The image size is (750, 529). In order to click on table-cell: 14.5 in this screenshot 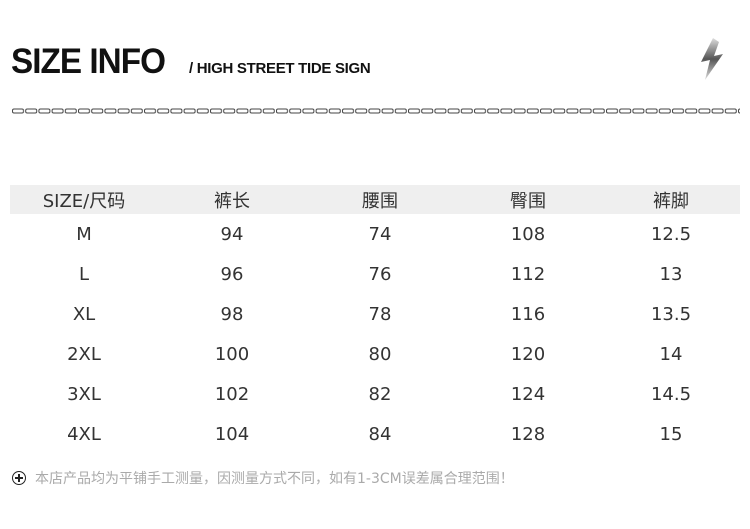, I will do `click(671, 394)`.